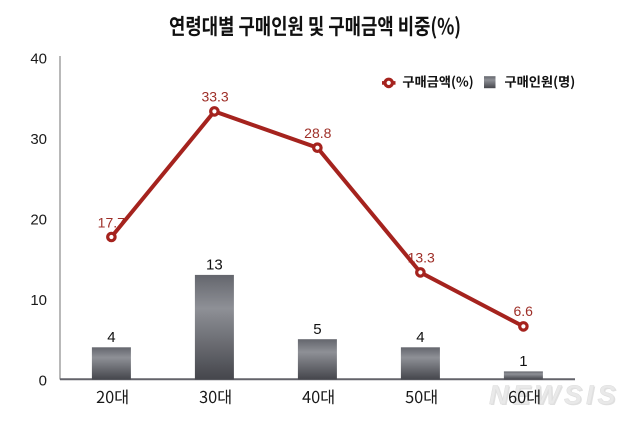  What do you see at coordinates (38, 139) in the screenshot?
I see `svg-text: 30` at bounding box center [38, 139].